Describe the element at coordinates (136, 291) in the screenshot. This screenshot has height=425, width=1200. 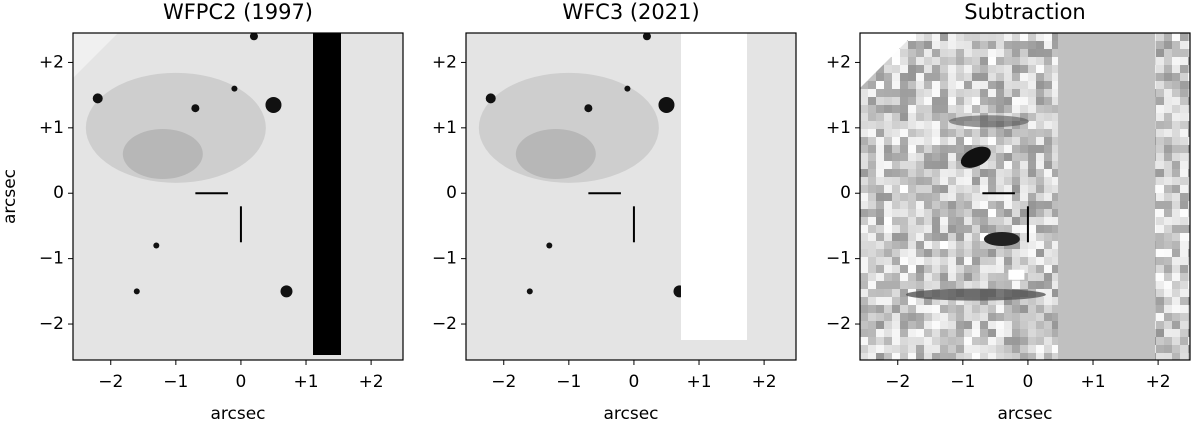
I see `star` at that location.